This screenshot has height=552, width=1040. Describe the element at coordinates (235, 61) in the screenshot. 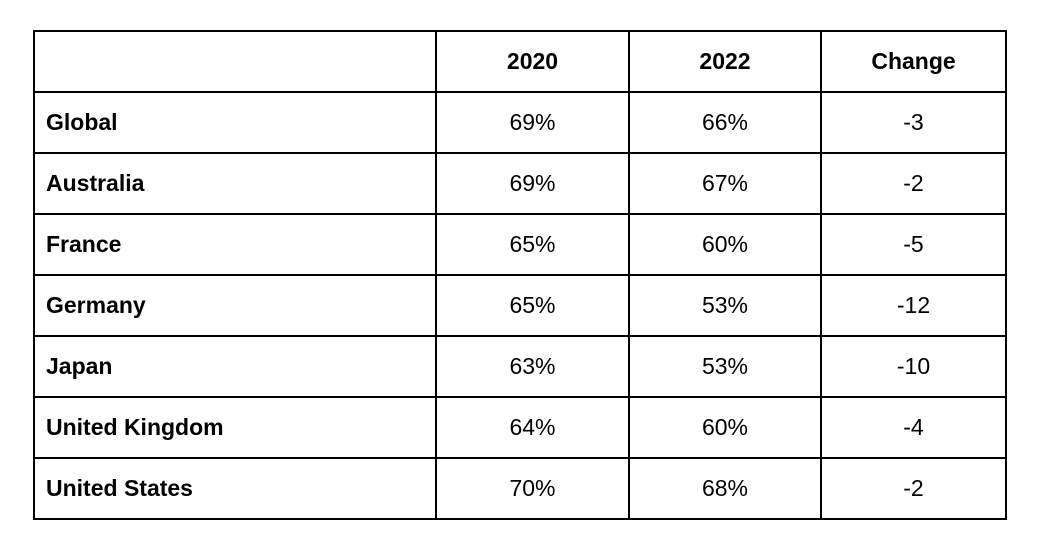

I see `header-cell-blank` at that location.